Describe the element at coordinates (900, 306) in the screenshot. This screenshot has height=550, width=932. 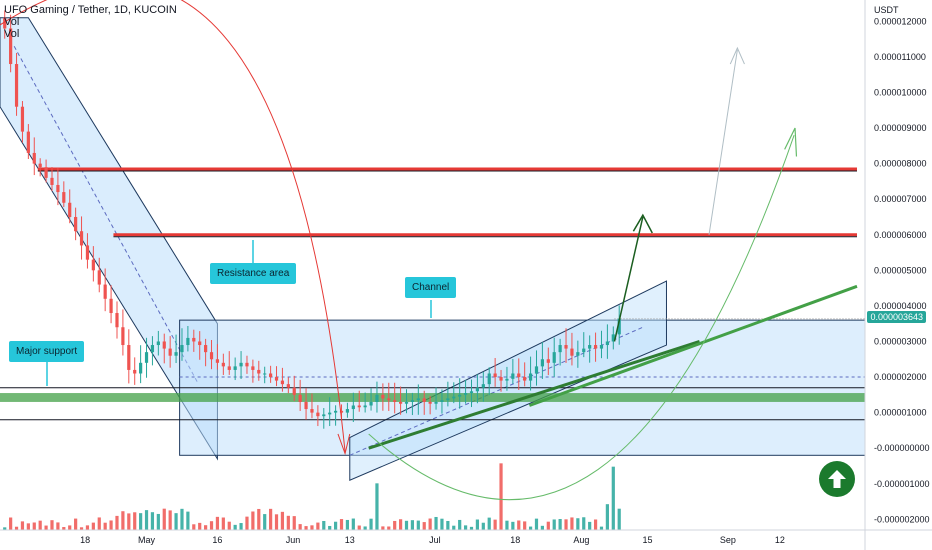
I see `y-tick-label: 0.000004000` at that location.